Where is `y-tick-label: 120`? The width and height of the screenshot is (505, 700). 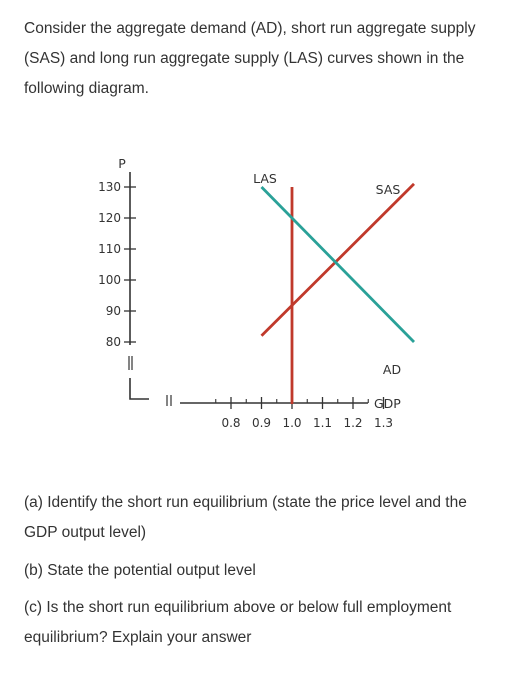 y-tick-label: 120 is located at coordinates (109, 218).